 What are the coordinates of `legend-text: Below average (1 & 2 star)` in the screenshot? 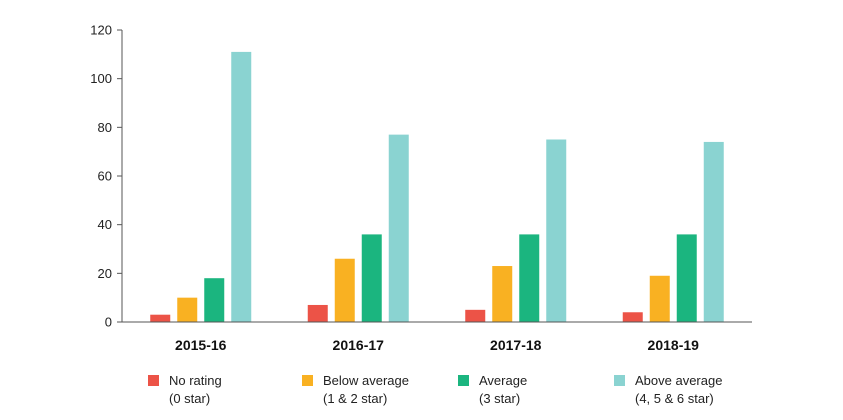 It's located at (366, 390).